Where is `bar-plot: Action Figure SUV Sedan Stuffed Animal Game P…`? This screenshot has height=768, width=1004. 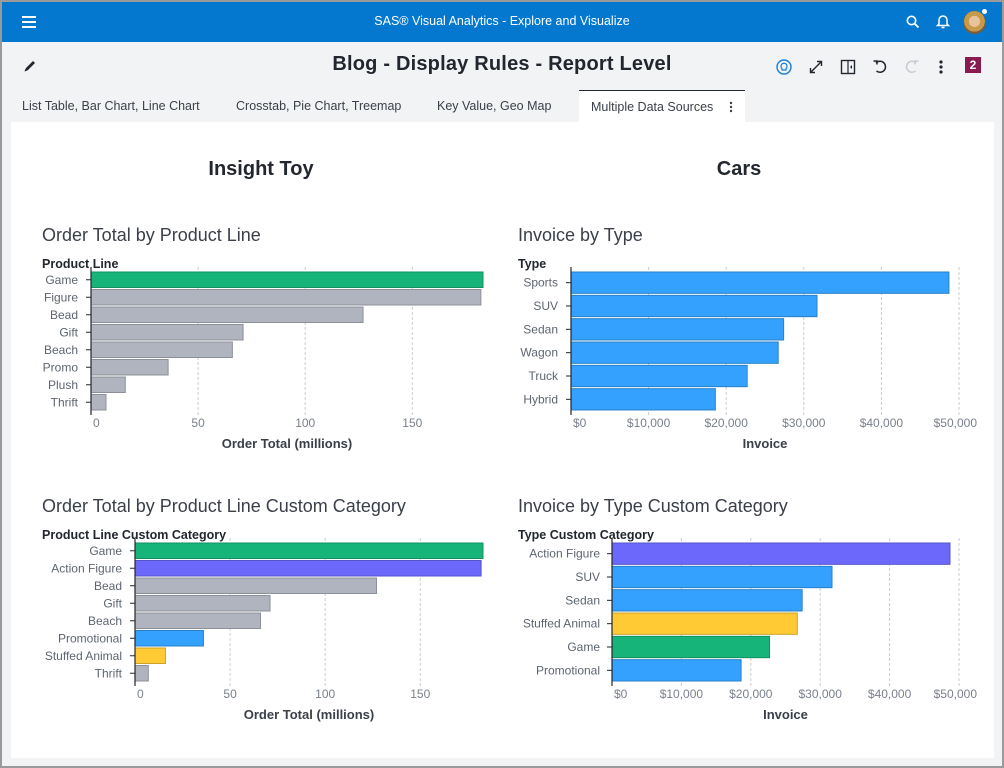
bar-plot: Action Figure SUV Sedan Stuffed Animal Game P… is located at coordinates (750, 619).